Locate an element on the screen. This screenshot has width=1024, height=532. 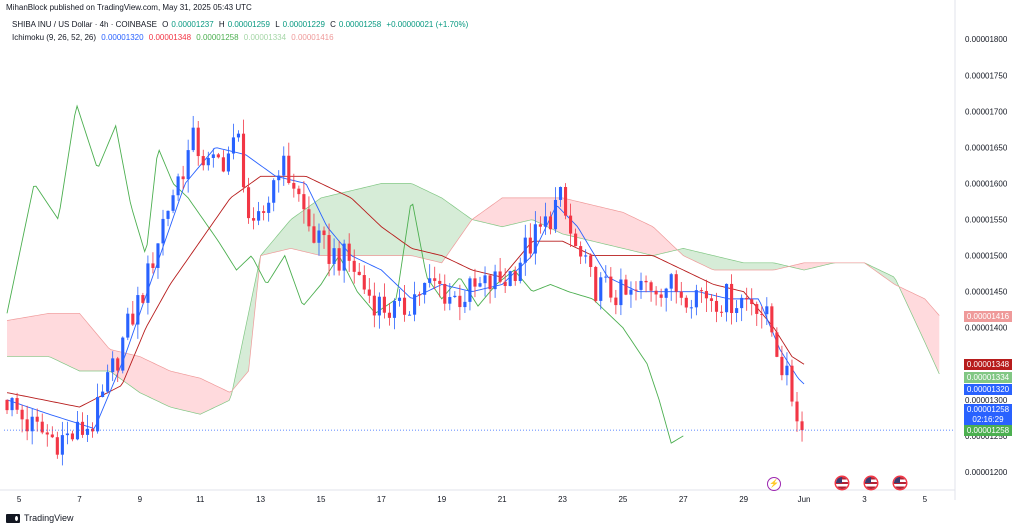
lightning-icon: ⚡ is located at coordinates (774, 484).